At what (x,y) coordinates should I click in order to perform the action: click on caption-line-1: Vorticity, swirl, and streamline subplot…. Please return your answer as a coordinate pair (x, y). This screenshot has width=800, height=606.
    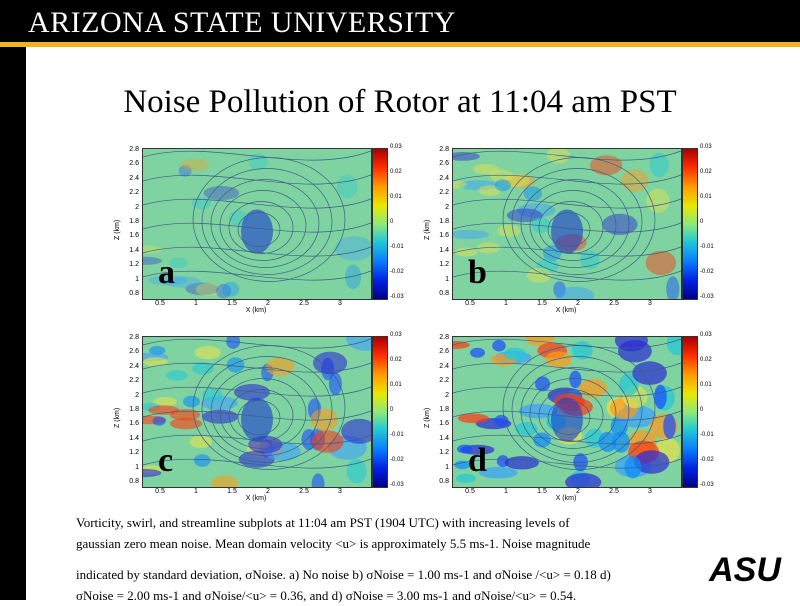
    Looking at the image, I should click on (323, 522).